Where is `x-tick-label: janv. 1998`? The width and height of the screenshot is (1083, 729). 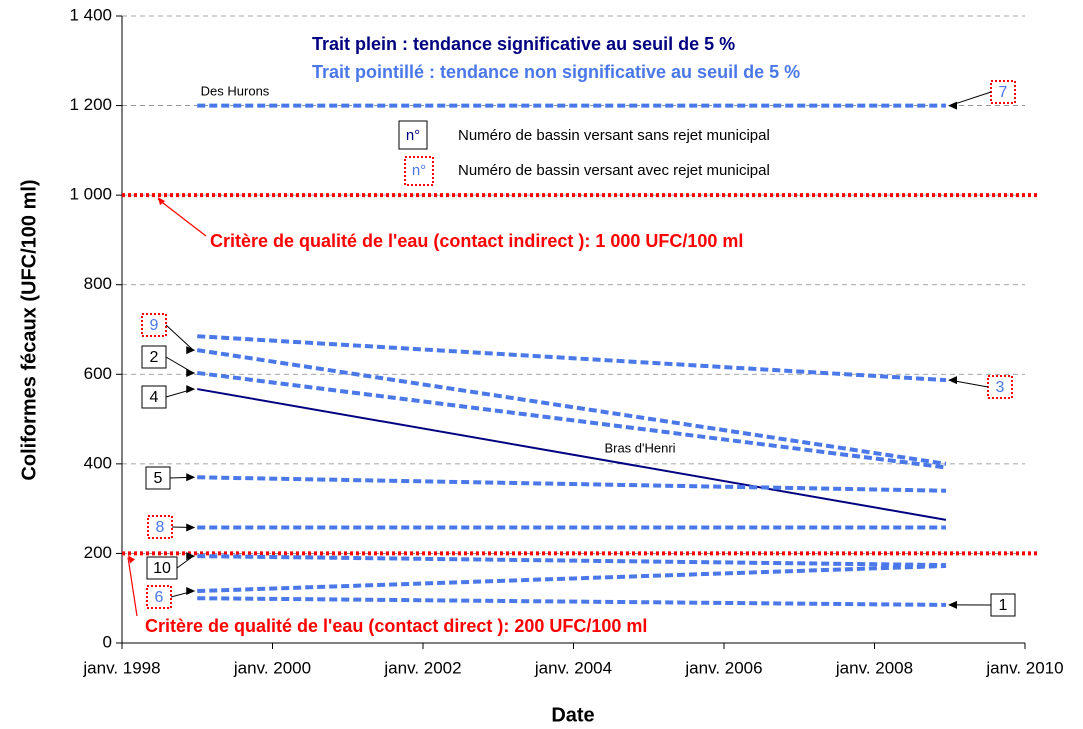 x-tick-label: janv. 1998 is located at coordinates (121, 667).